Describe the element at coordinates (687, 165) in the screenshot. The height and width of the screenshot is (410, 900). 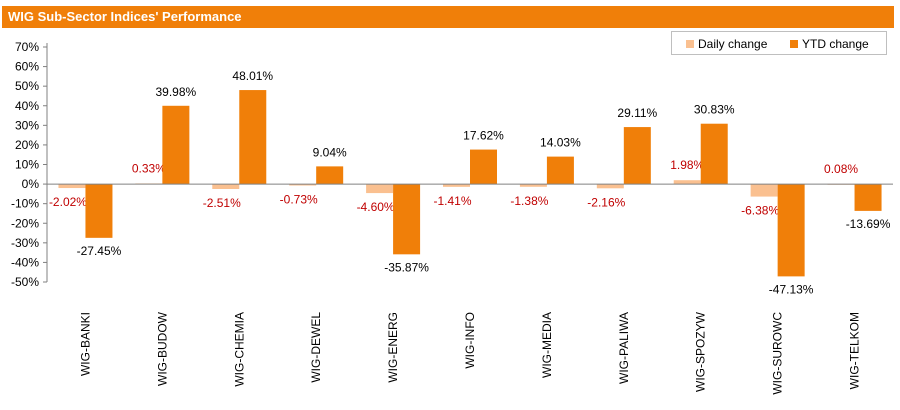
I see `daily-change-label: 1.98%` at that location.